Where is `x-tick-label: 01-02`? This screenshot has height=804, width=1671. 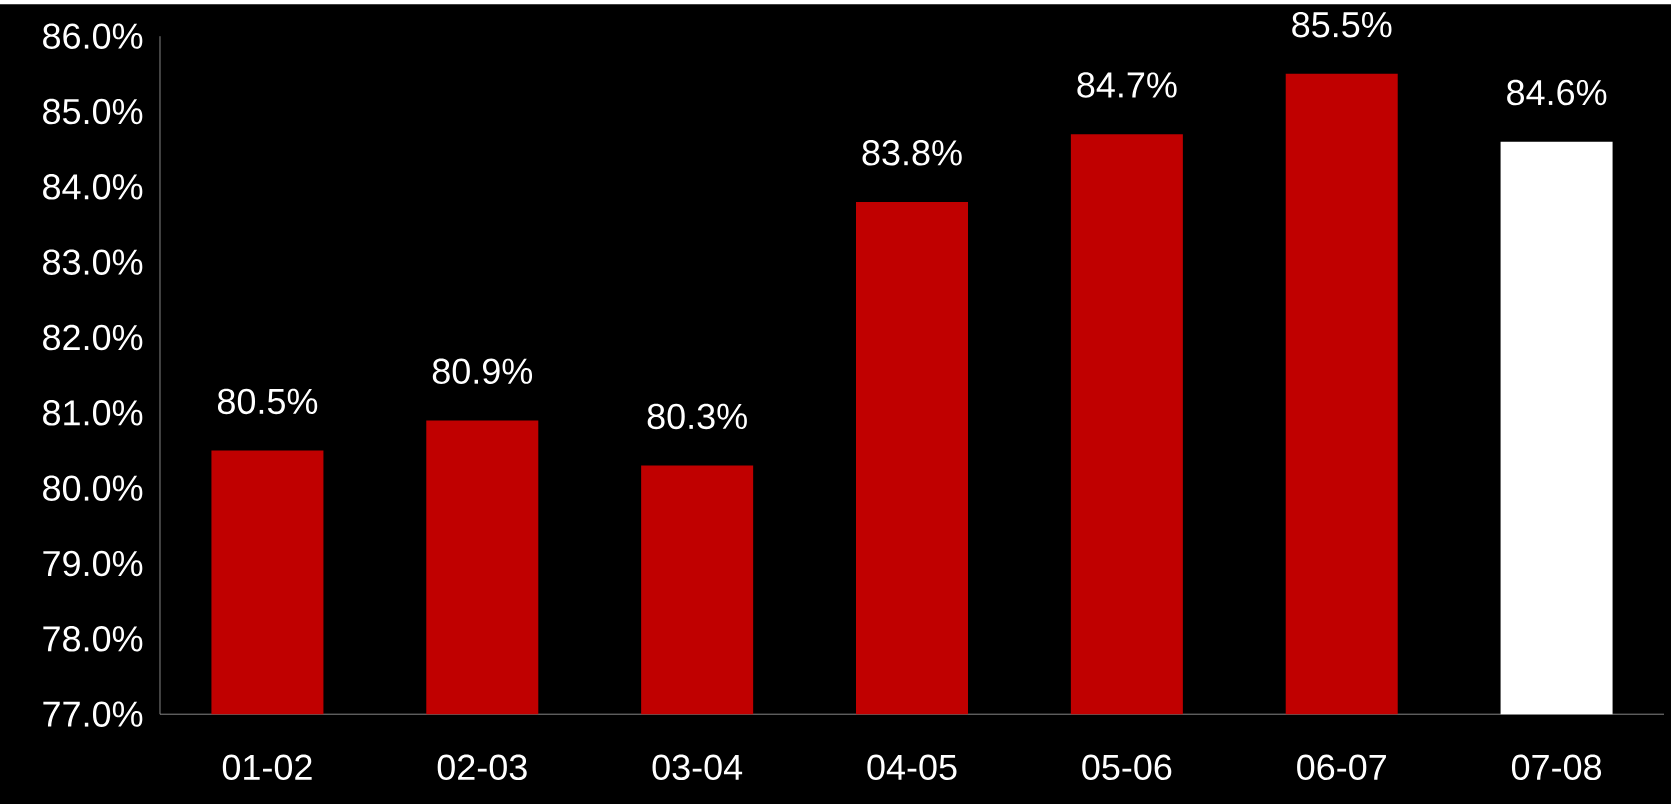
x-tick-label: 01-02 is located at coordinates (267, 767).